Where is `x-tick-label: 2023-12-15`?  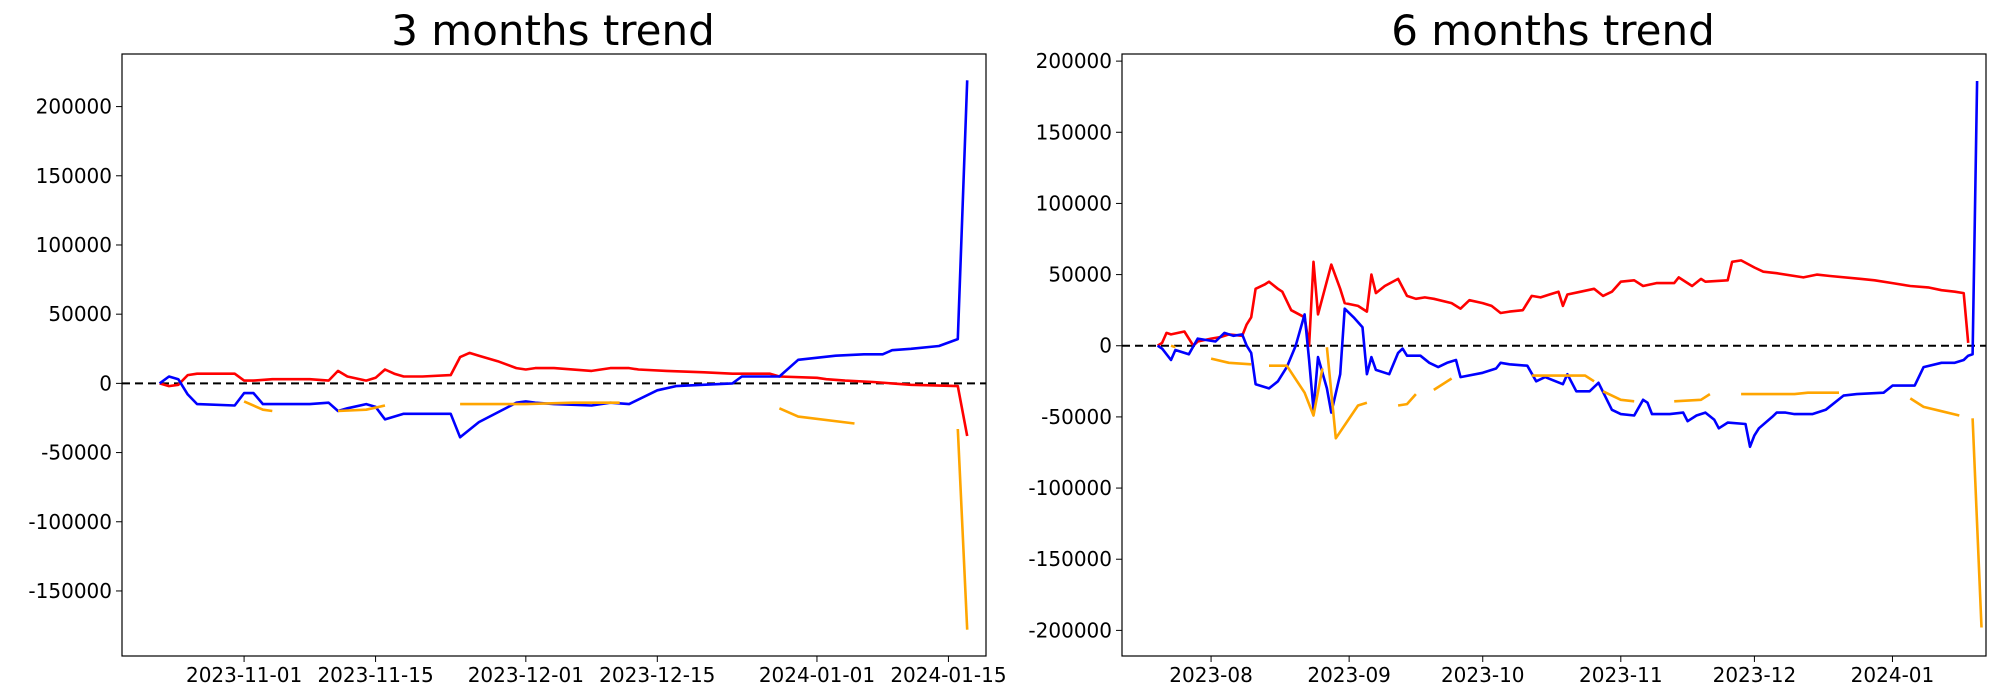
x-tick-label: 2023-12-15 is located at coordinates (657, 675).